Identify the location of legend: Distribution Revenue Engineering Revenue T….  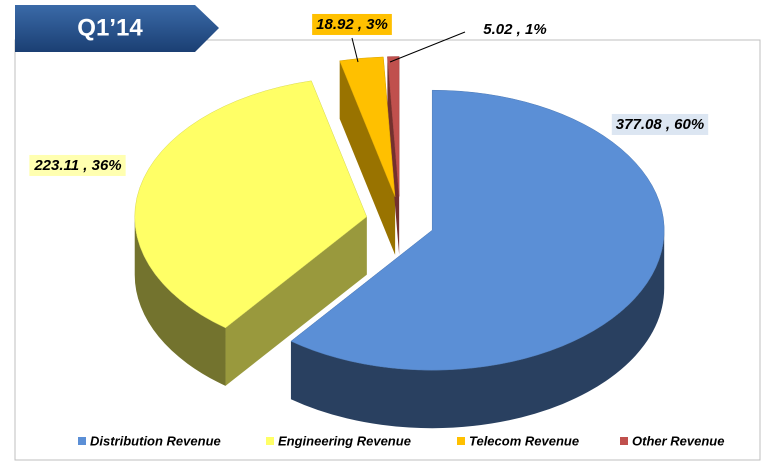
(401, 440).